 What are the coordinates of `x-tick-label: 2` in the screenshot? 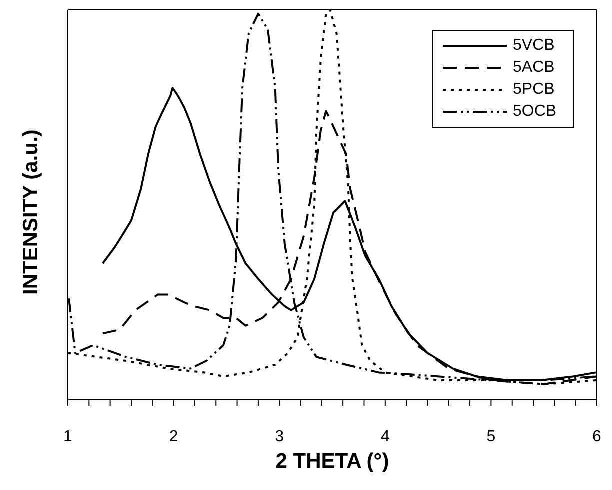 It's located at (173, 437).